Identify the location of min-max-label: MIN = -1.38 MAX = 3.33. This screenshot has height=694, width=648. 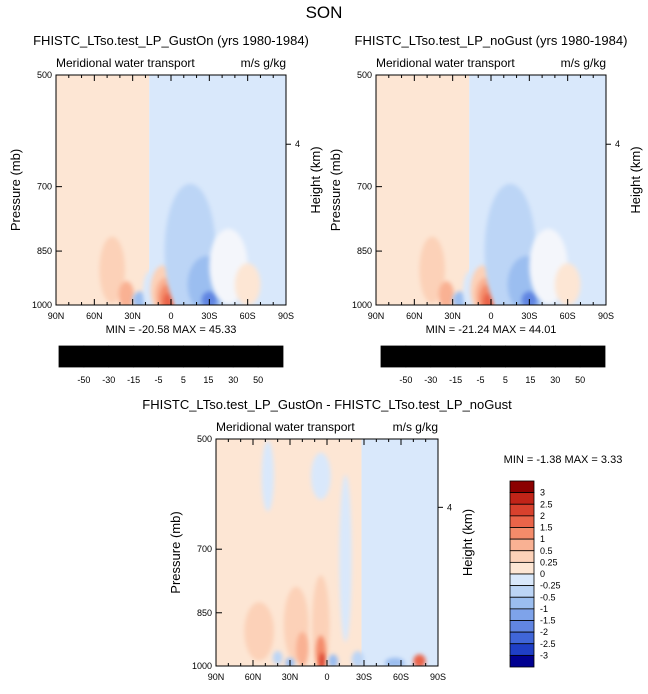
(563, 460).